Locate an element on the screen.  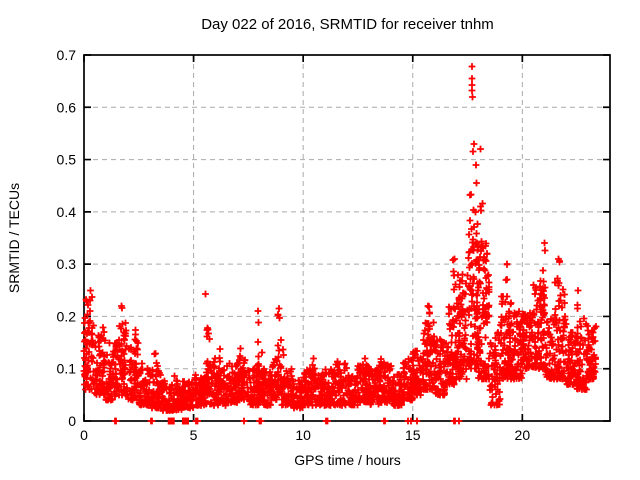
y-tick-label: 0.1 is located at coordinates (67, 369).